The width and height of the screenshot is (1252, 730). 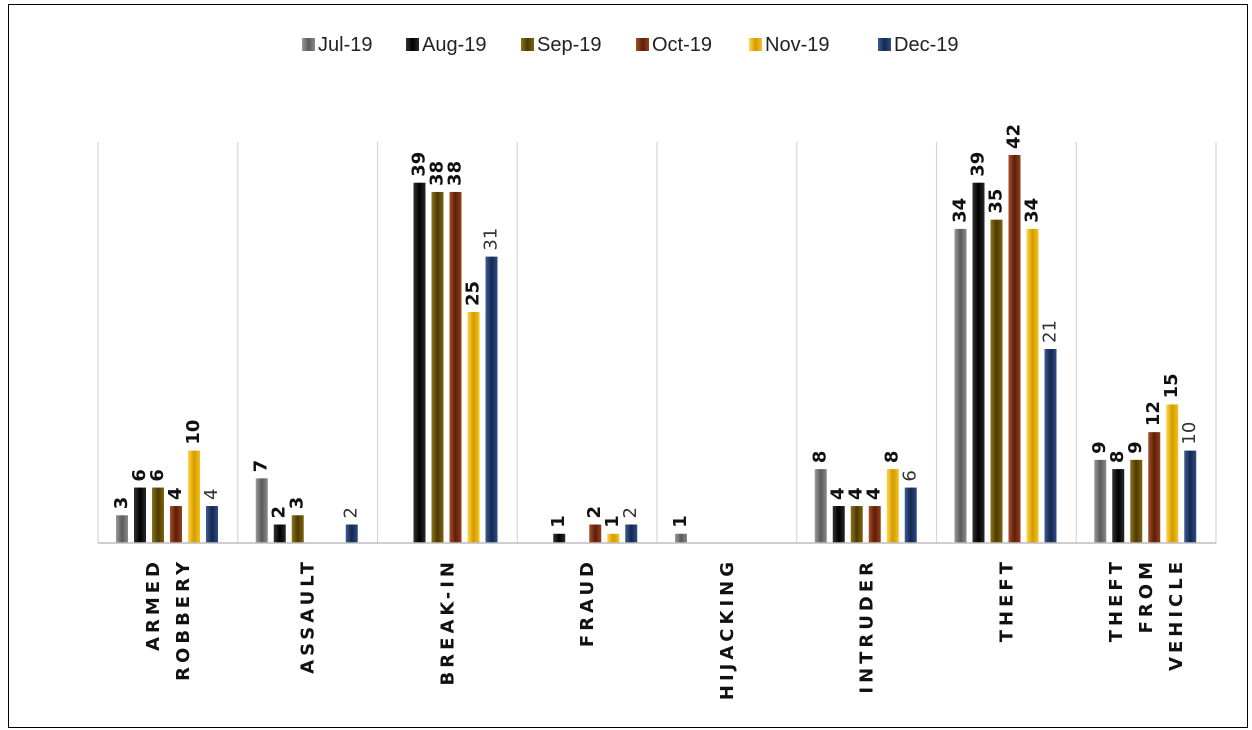 What do you see at coordinates (926, 45) in the screenshot?
I see `legend-label-dec-19: Dec-19` at bounding box center [926, 45].